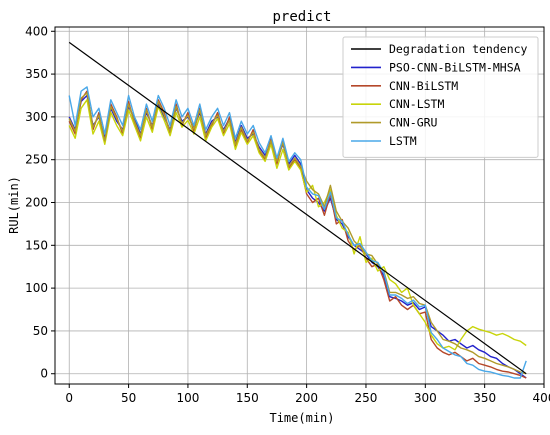  What do you see at coordinates (128, 398) in the screenshot?
I see `x-tick-label: 50` at bounding box center [128, 398].